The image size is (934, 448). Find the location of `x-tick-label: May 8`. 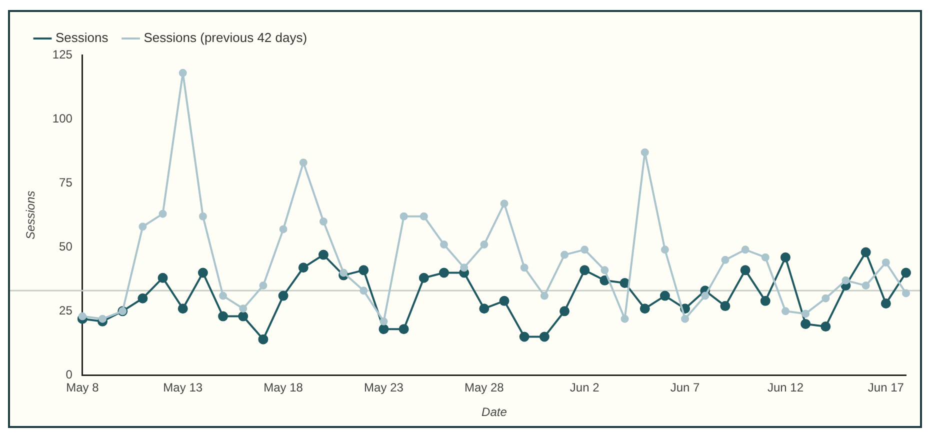

x-tick-label: May 8 is located at coordinates (83, 387).